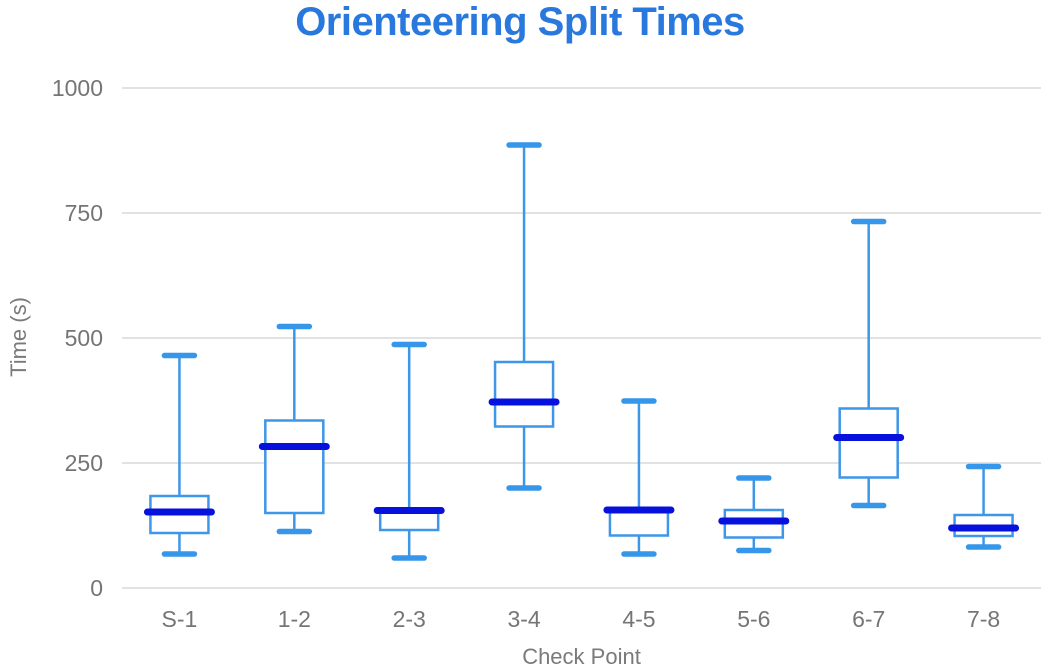  Describe the element at coordinates (409, 619) in the screenshot. I see `x-tick-label-2-3: 2-3` at that location.